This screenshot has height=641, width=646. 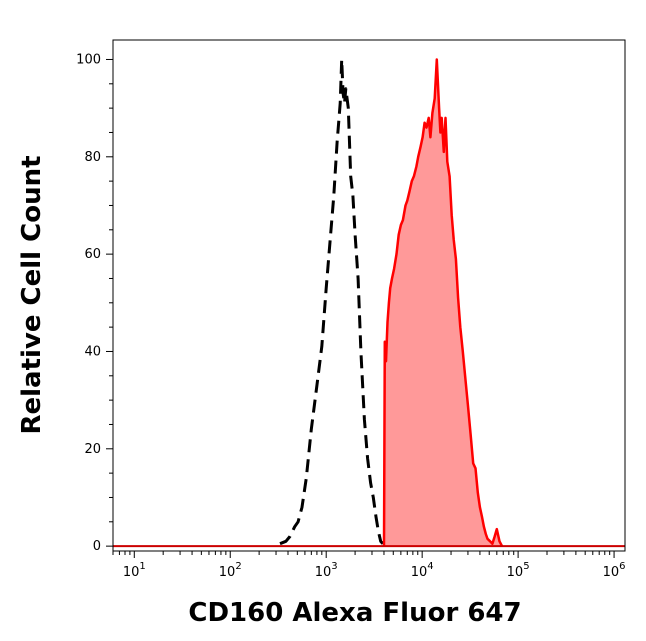 I want to click on y-tick-label: 100, so click(x=88, y=59).